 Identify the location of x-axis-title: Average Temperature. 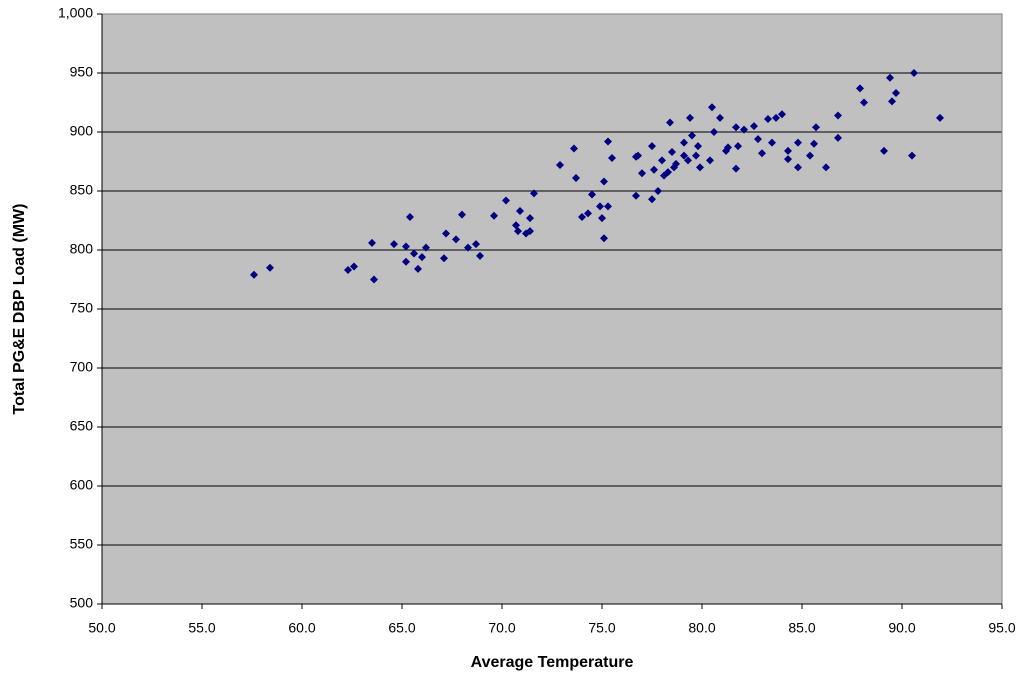
(552, 662).